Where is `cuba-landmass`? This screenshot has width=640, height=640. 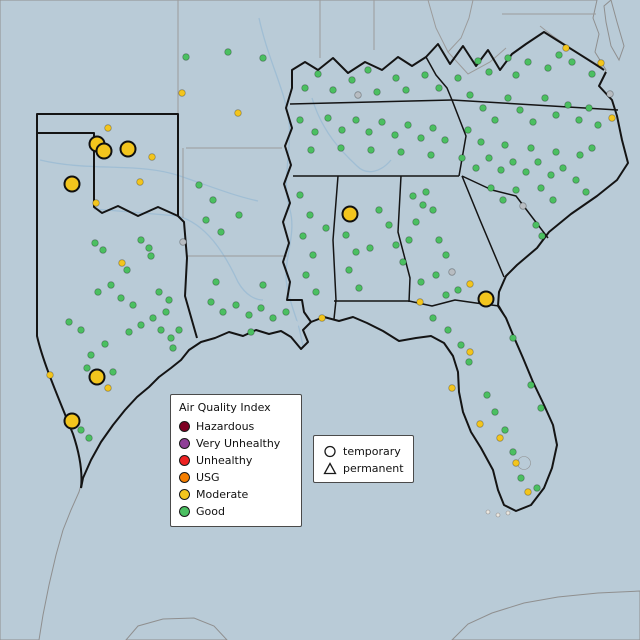 cuba-landmass is located at coordinates (545, 615).